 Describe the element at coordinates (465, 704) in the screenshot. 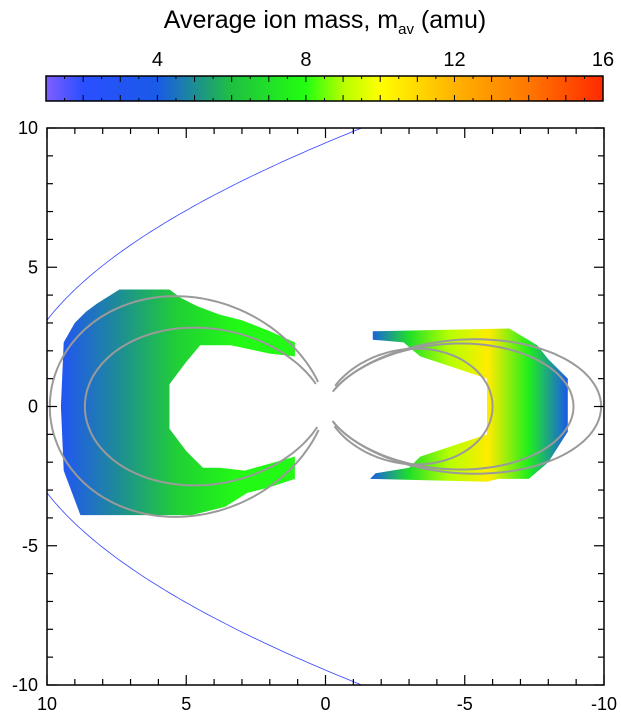

I see `x-tick-label: -5` at that location.